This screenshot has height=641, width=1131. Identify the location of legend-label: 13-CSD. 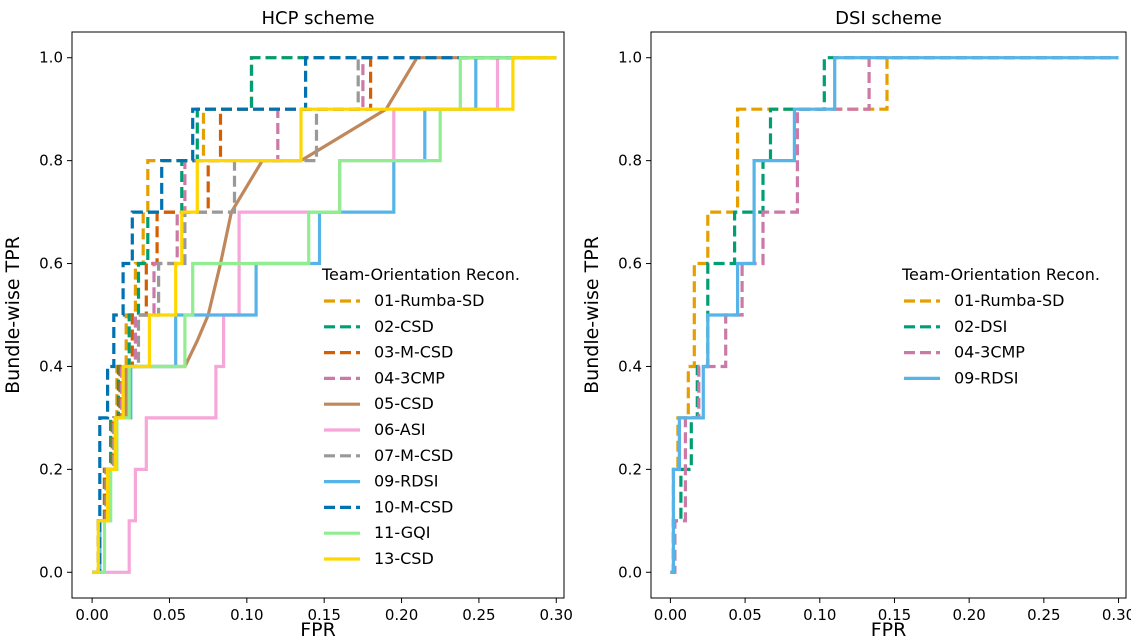
(404, 558).